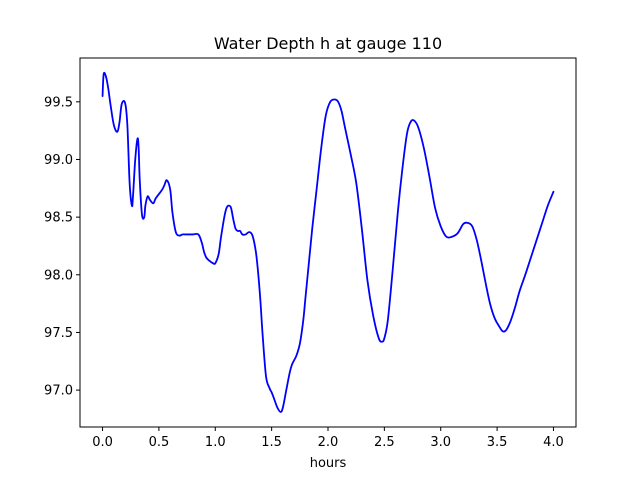 The height and width of the screenshot is (480, 640). What do you see at coordinates (497, 442) in the screenshot?
I see `x-tick-label: 3.5` at bounding box center [497, 442].